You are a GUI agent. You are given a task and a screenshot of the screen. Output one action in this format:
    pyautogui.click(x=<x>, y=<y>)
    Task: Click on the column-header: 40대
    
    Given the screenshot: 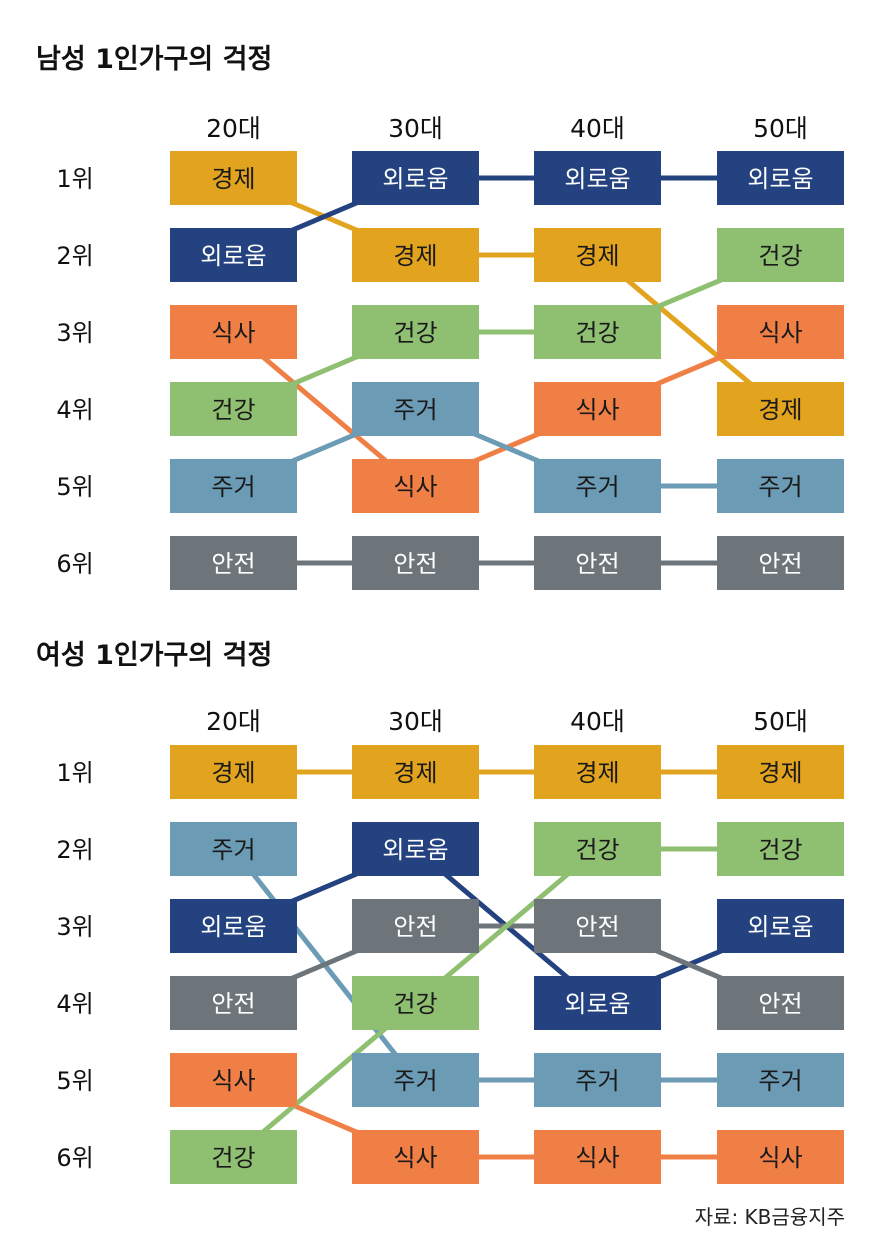 What is the action you would take?
    pyautogui.click(x=597, y=721)
    